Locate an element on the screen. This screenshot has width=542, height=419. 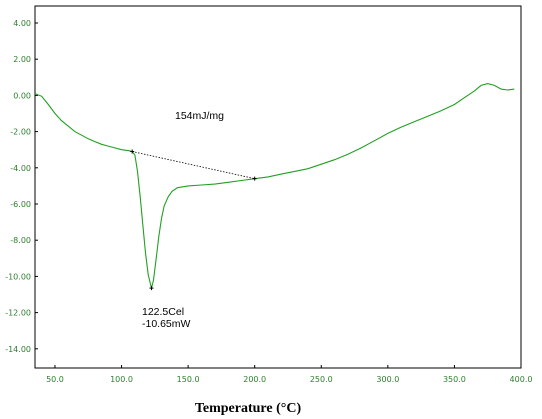
y-tick-label: -10.00 is located at coordinates (18, 276).